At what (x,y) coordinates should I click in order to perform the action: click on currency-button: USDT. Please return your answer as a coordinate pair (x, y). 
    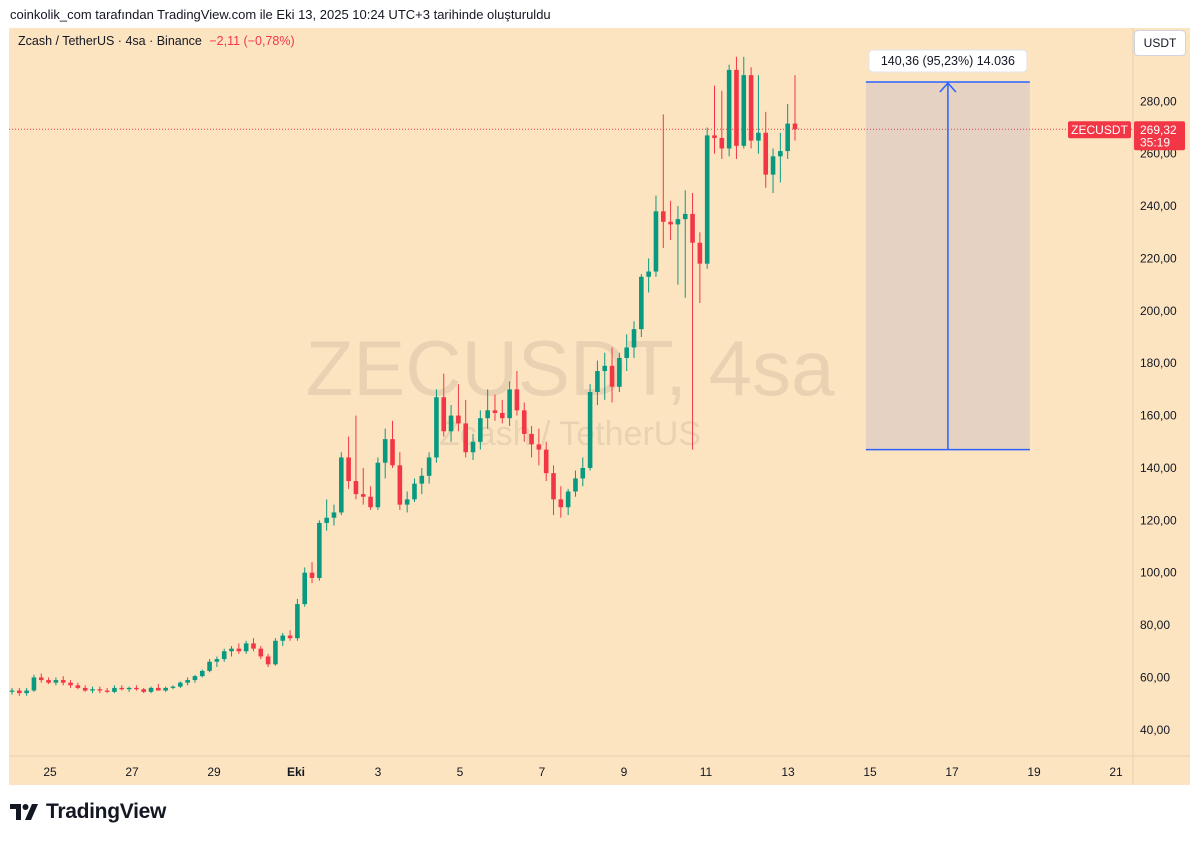
    Looking at the image, I should click on (1160, 43).